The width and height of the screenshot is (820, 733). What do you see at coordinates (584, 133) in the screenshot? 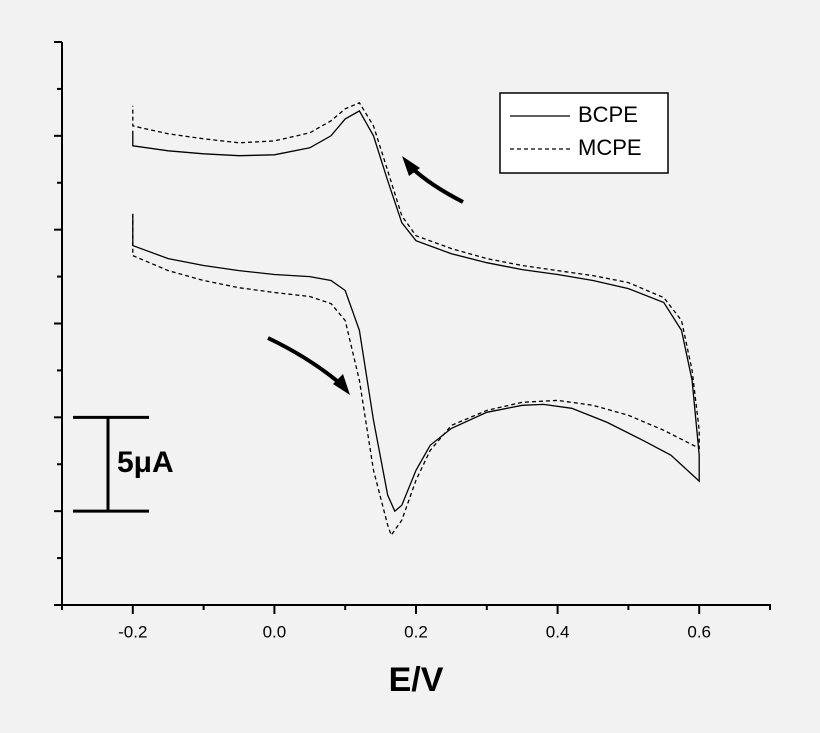
I see `legend-box` at bounding box center [584, 133].